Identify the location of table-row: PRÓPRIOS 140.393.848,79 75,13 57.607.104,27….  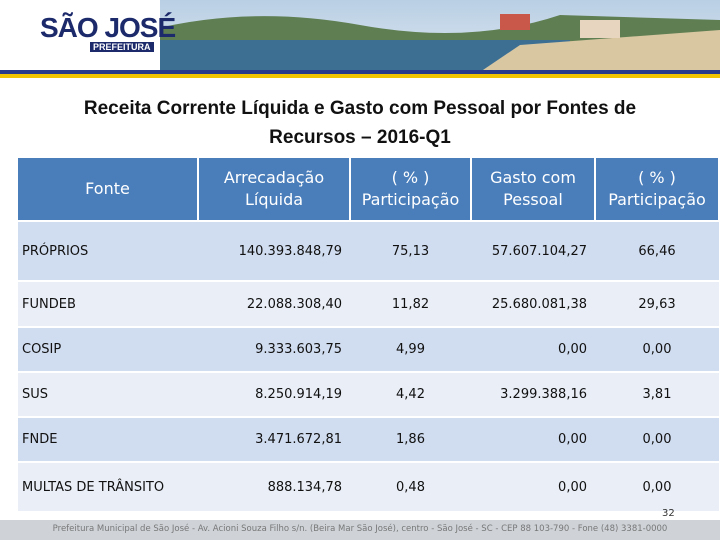
(368, 250).